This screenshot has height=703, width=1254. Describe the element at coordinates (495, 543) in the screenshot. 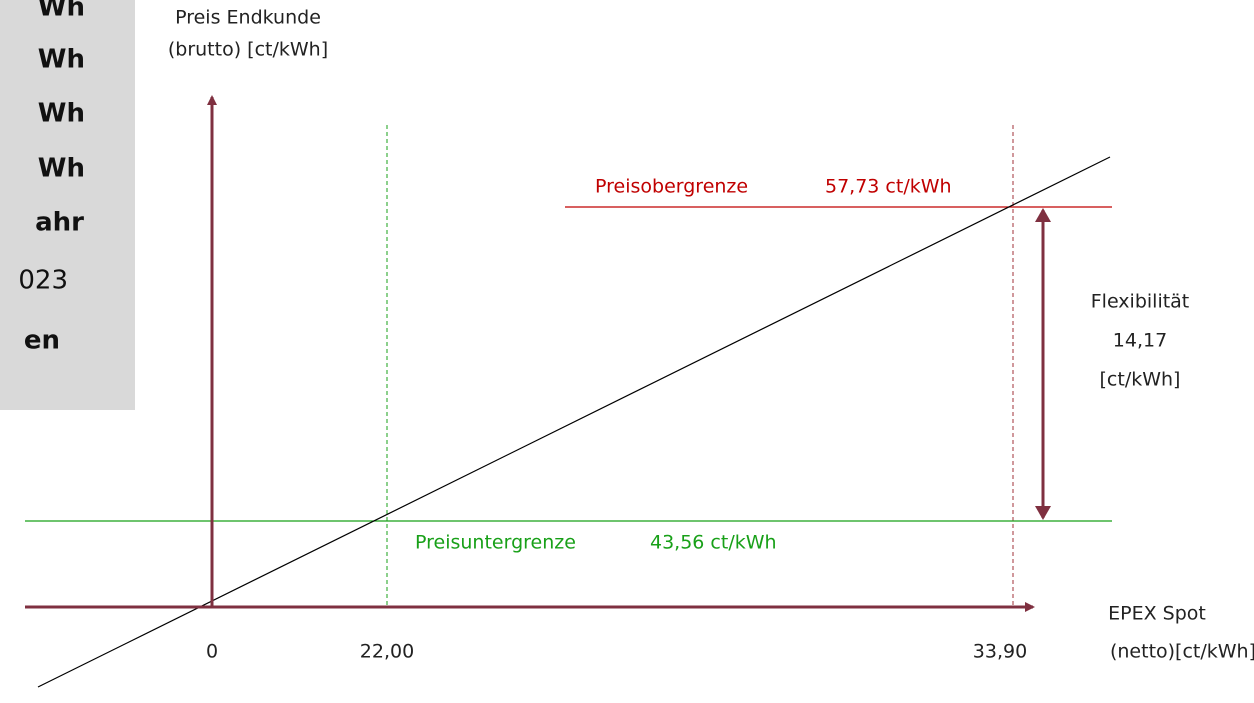

I see `lower-limit-name: Preisuntergrenze` at that location.